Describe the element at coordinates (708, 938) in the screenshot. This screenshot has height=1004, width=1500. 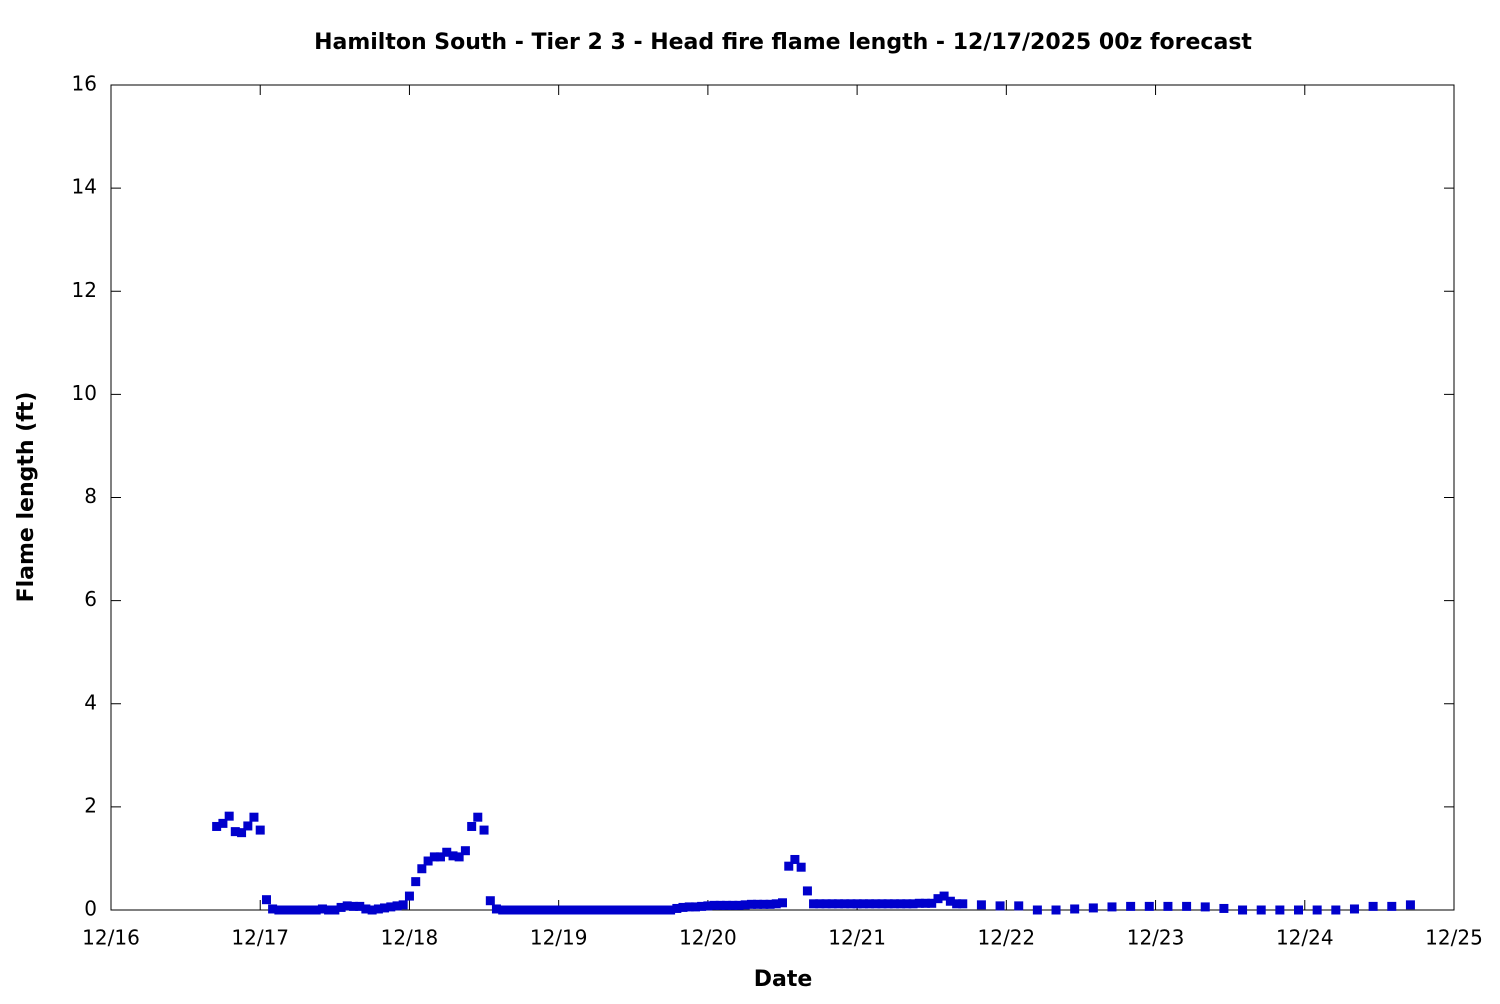
I see `x-tick-label: 12/20` at that location.